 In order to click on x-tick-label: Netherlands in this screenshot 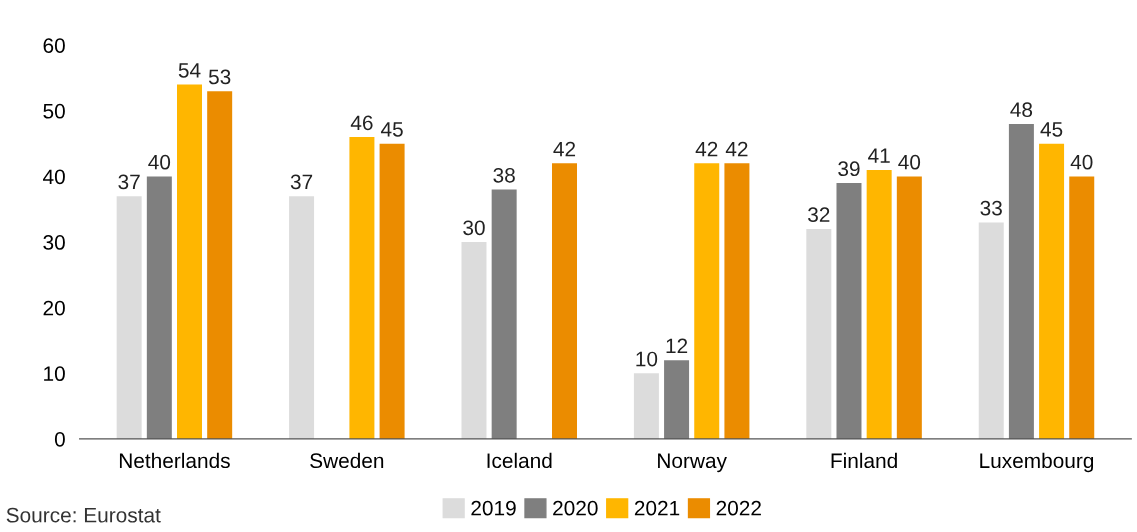, I will do `click(174, 460)`.